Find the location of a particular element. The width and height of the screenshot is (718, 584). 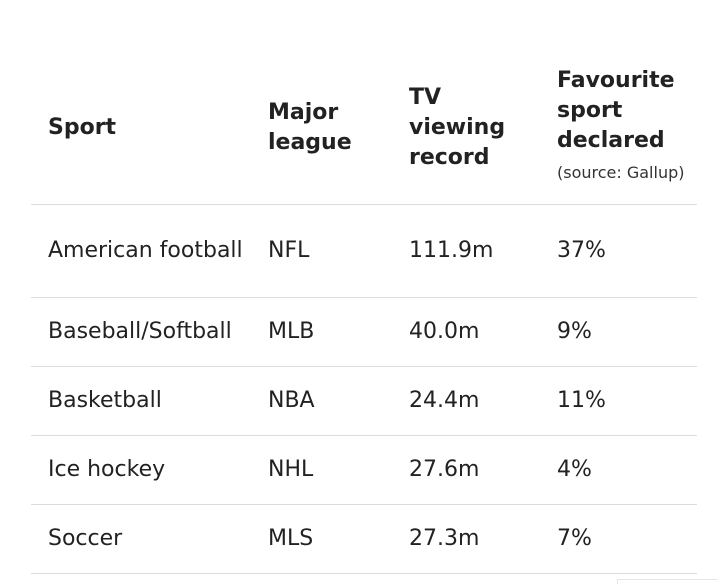

table-row: American football NFL 111.9m 37% is located at coordinates (364, 251).